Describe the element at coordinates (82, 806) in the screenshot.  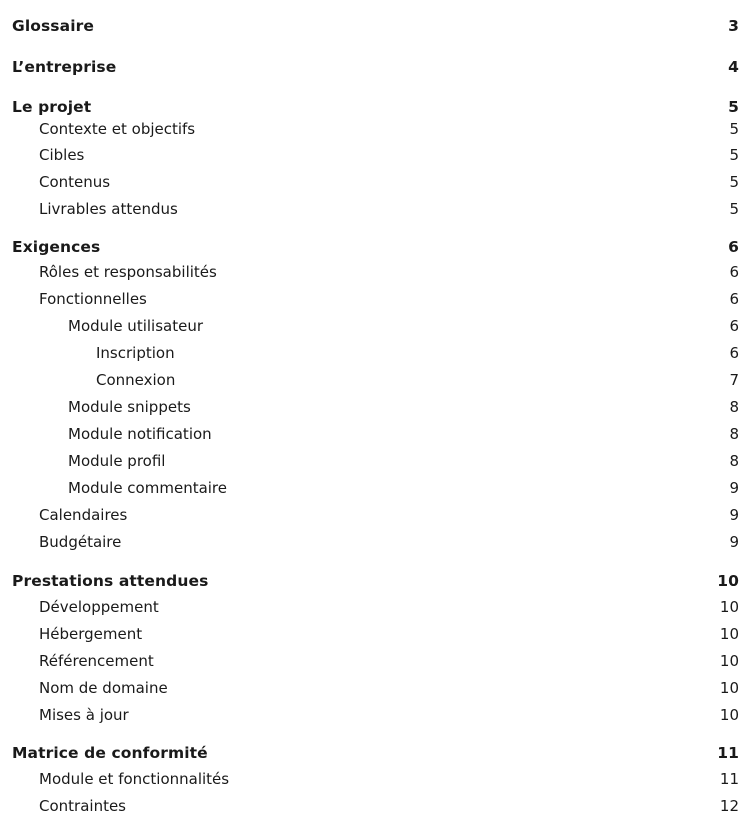
I see `toc-entry-title: Contraintes` at that location.